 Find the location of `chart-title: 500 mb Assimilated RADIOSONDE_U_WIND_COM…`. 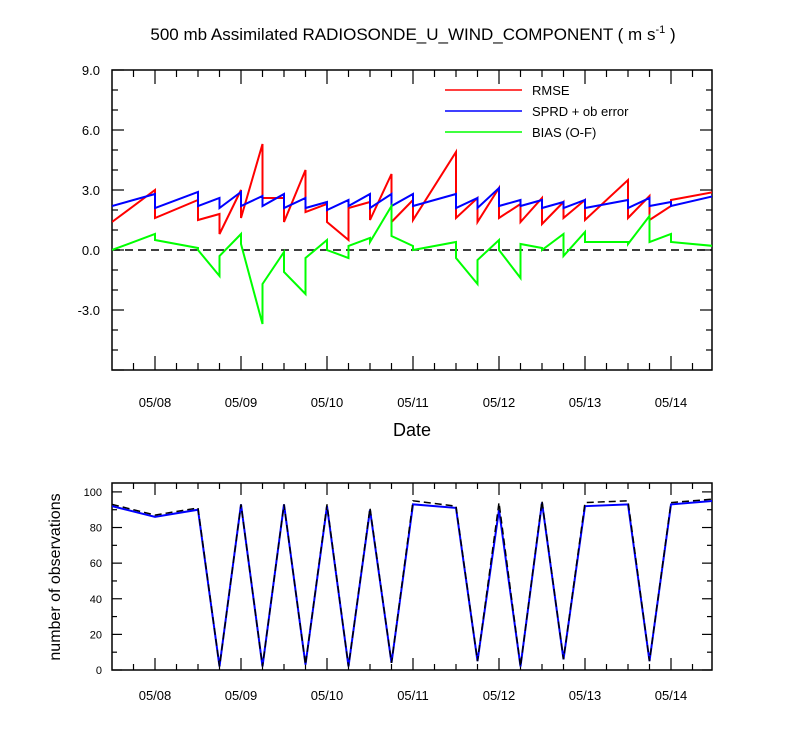

chart-title: 500 mb Assimilated RADIOSONDE_U_WIND_COM… is located at coordinates (412, 34).